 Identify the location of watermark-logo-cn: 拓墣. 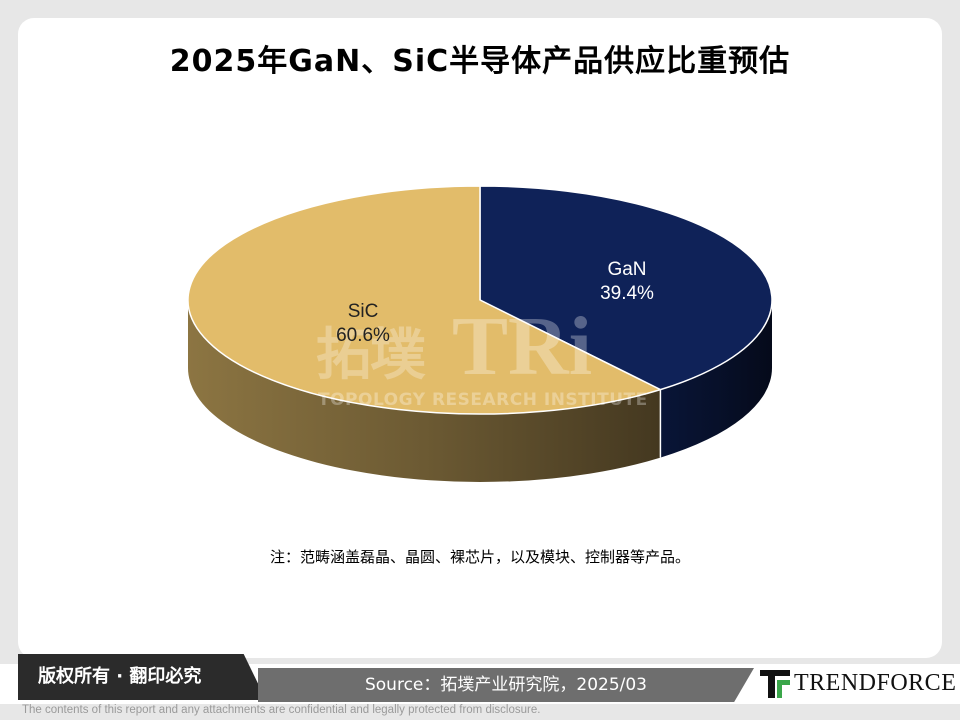
(371, 355).